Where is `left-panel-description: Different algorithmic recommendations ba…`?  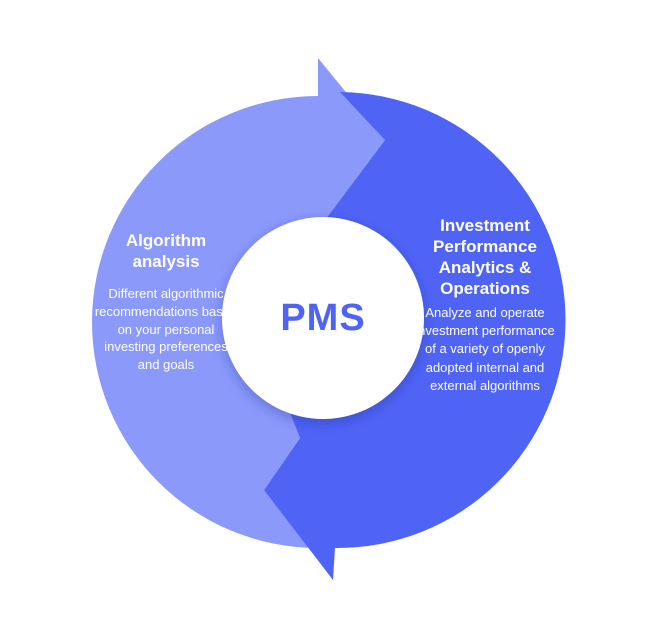
left-panel-description: Different algorithmic recommendations ba… is located at coordinates (166, 329).